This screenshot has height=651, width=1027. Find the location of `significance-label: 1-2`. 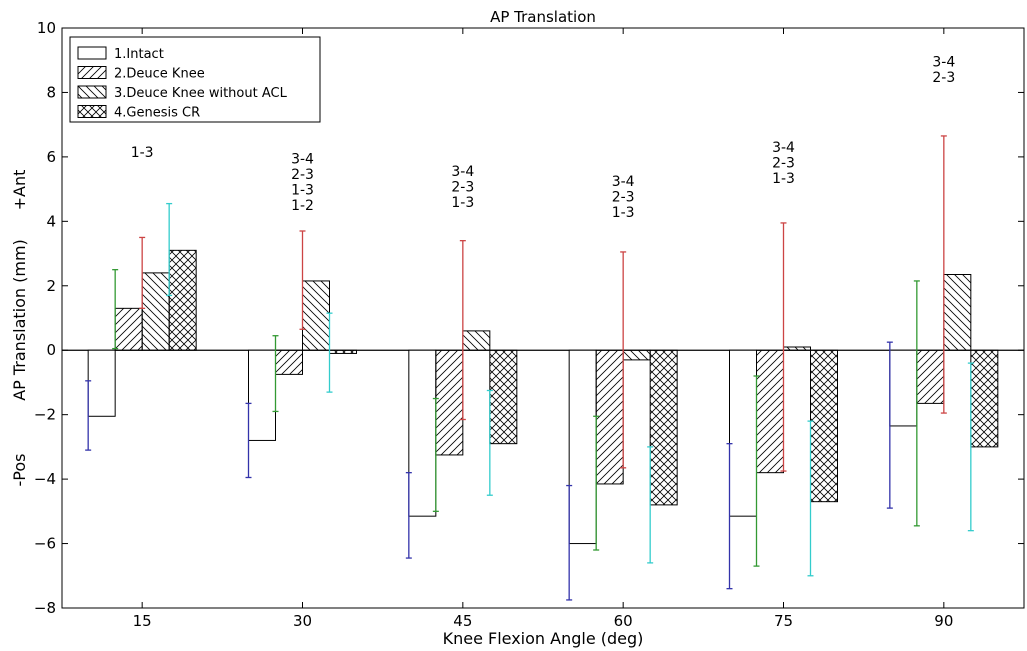

significance-label: 1-2 is located at coordinates (302, 206).